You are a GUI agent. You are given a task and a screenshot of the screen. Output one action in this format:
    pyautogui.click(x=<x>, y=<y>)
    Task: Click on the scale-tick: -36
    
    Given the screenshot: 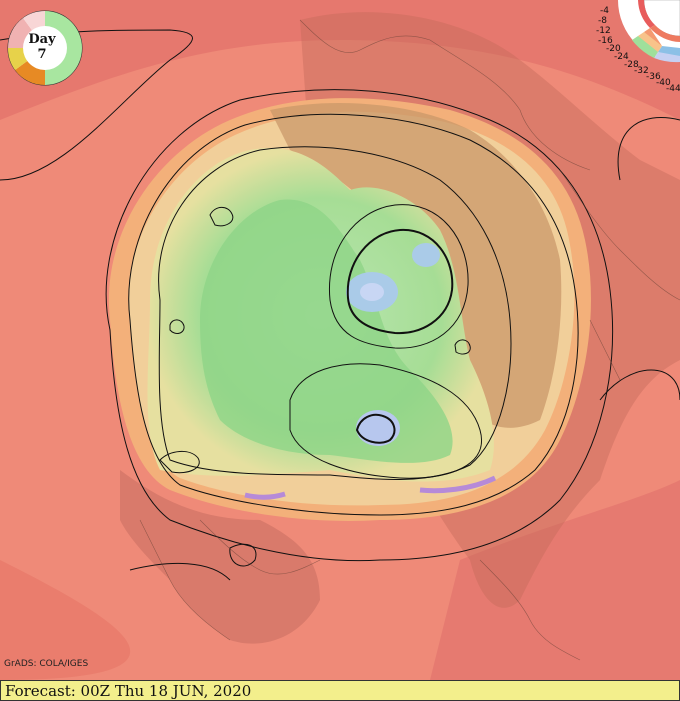 What is the action you would take?
    pyautogui.click(x=653, y=77)
    